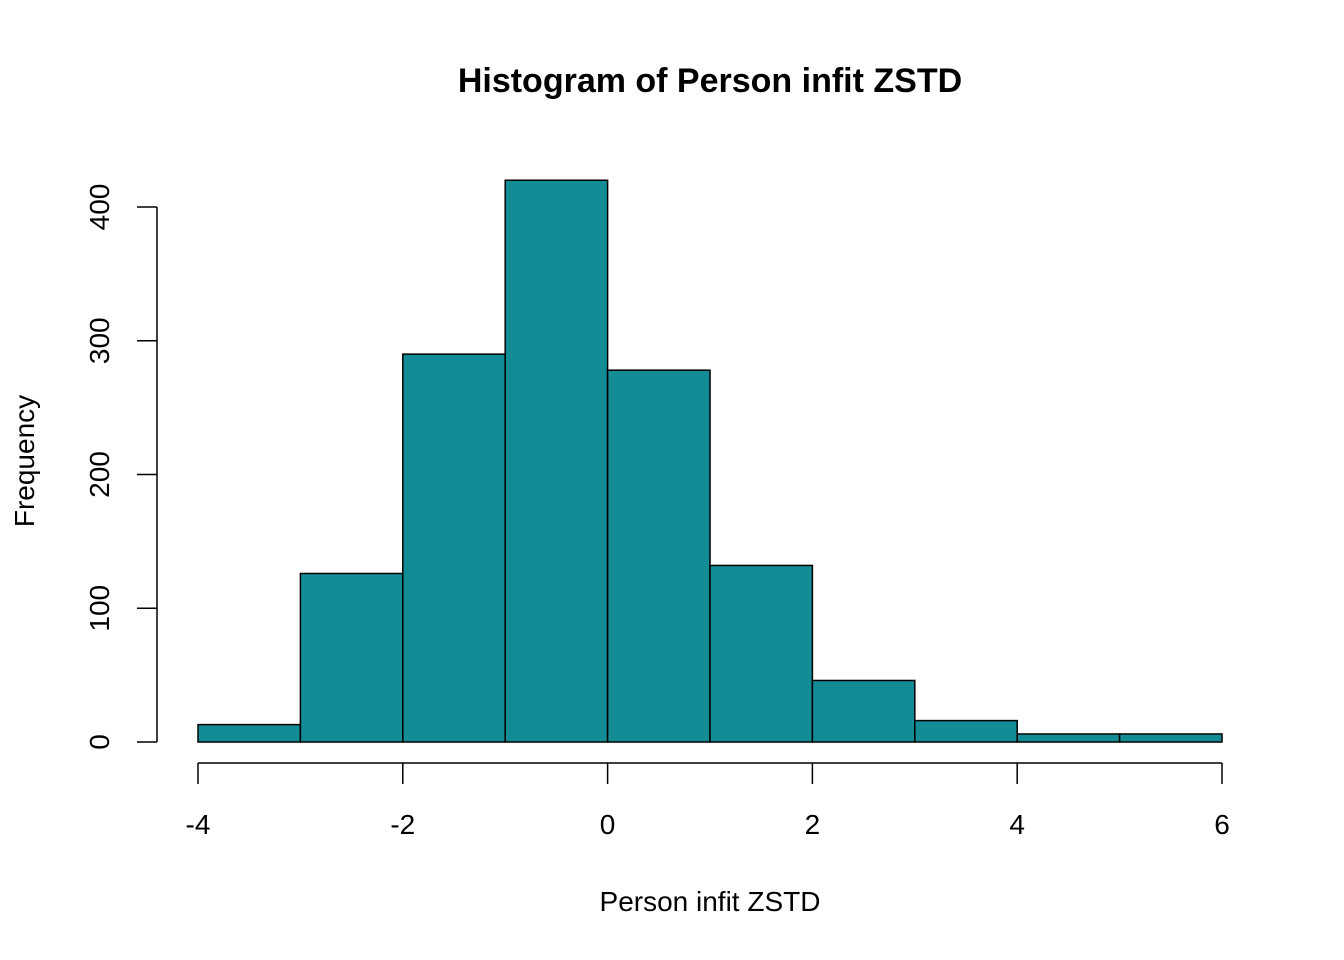 The image size is (1344, 960). I want to click on x-tick-label: -2, so click(402, 824).